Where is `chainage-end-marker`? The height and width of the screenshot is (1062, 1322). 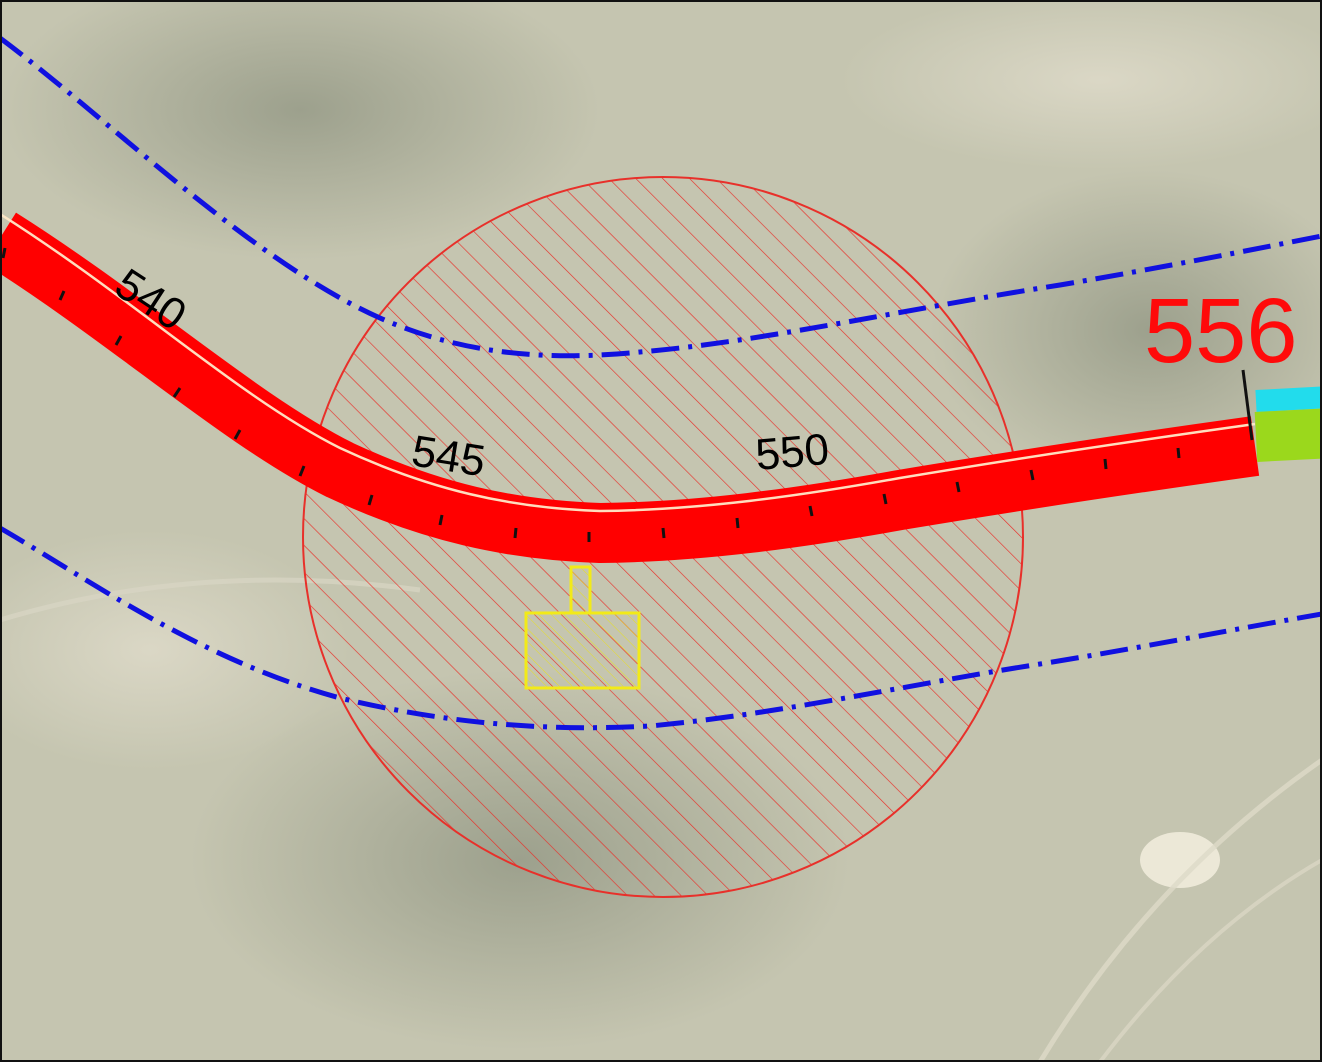 chainage-end-marker is located at coordinates (1247, 405).